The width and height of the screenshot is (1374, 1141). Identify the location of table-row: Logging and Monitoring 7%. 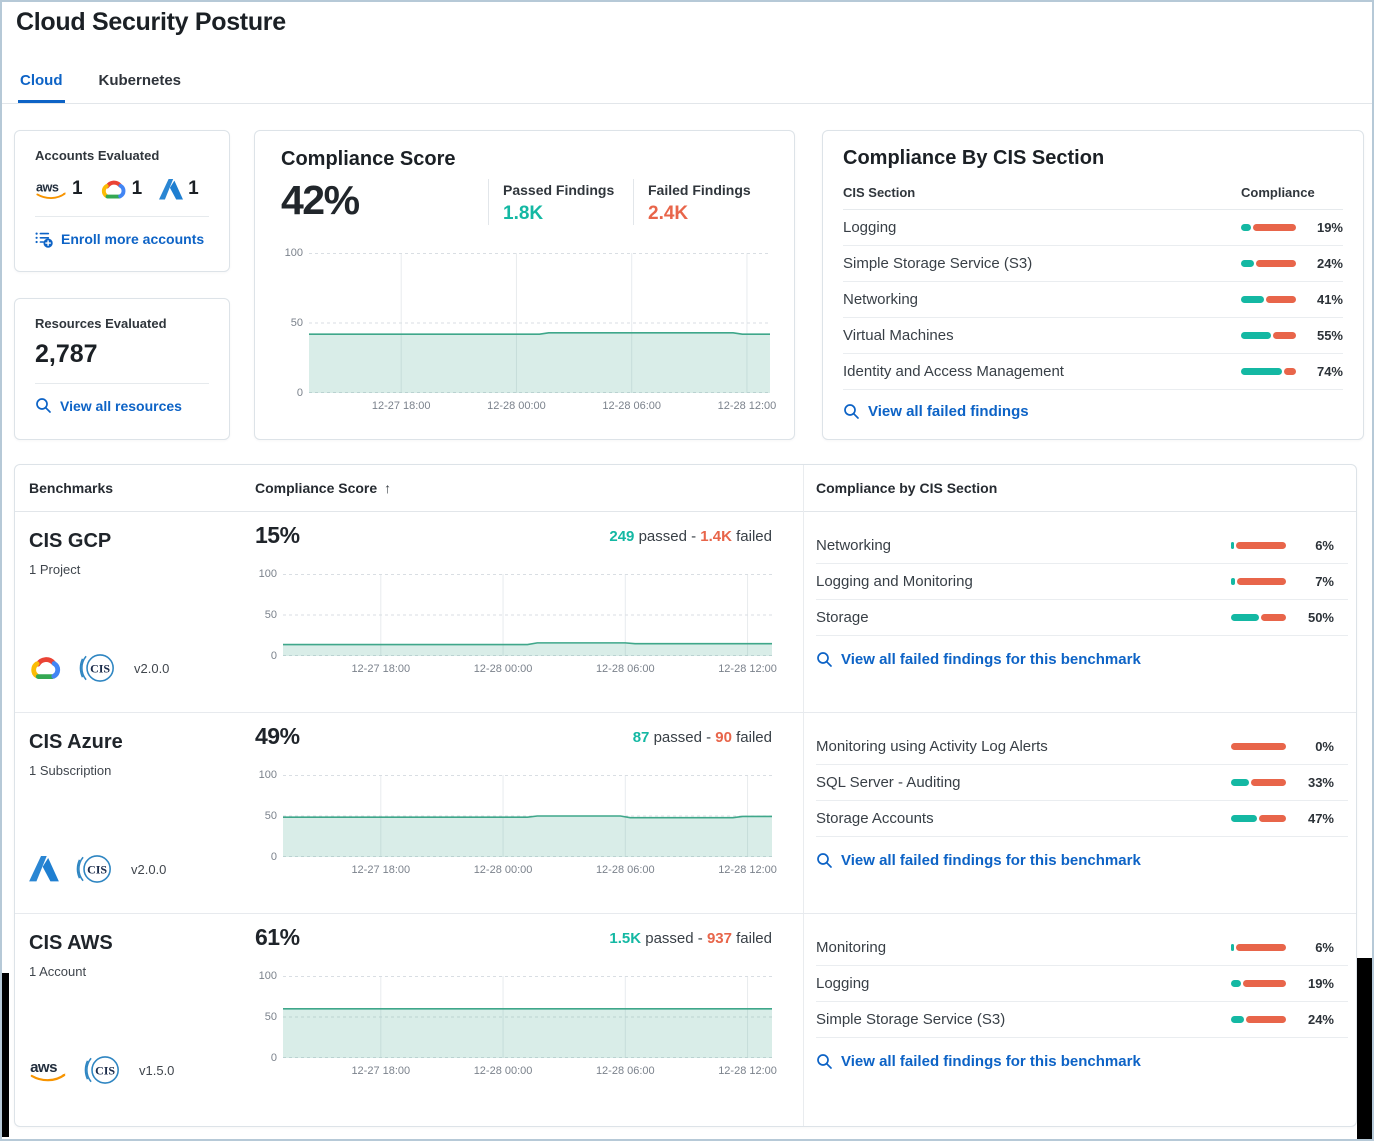
(1082, 582).